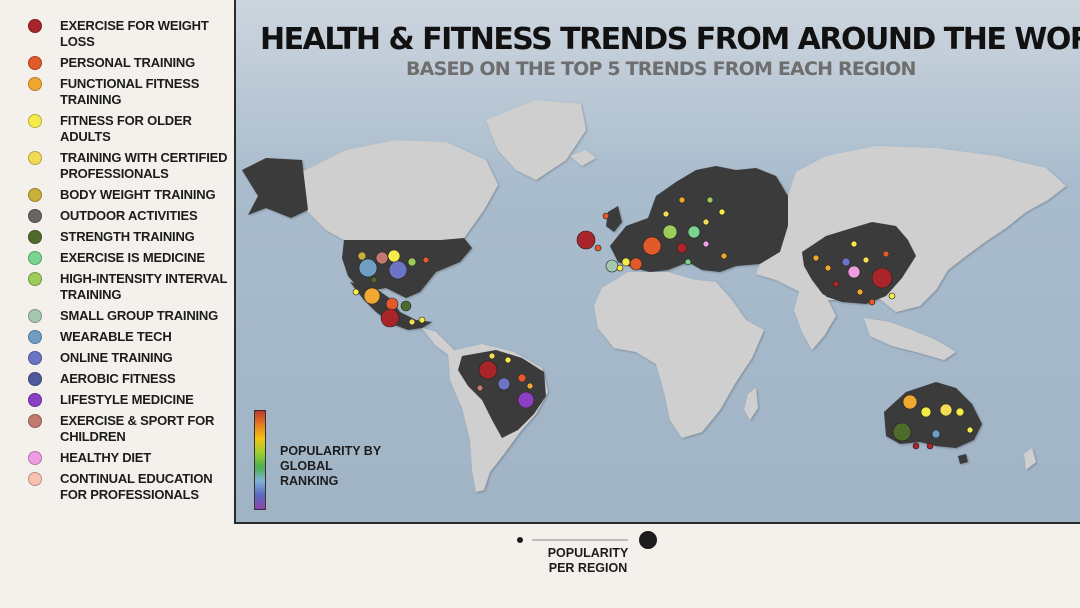 The height and width of the screenshot is (608, 1080). What do you see at coordinates (132, 257) in the screenshot?
I see `legend-label: EXERCISE IS MEDICINE` at bounding box center [132, 257].